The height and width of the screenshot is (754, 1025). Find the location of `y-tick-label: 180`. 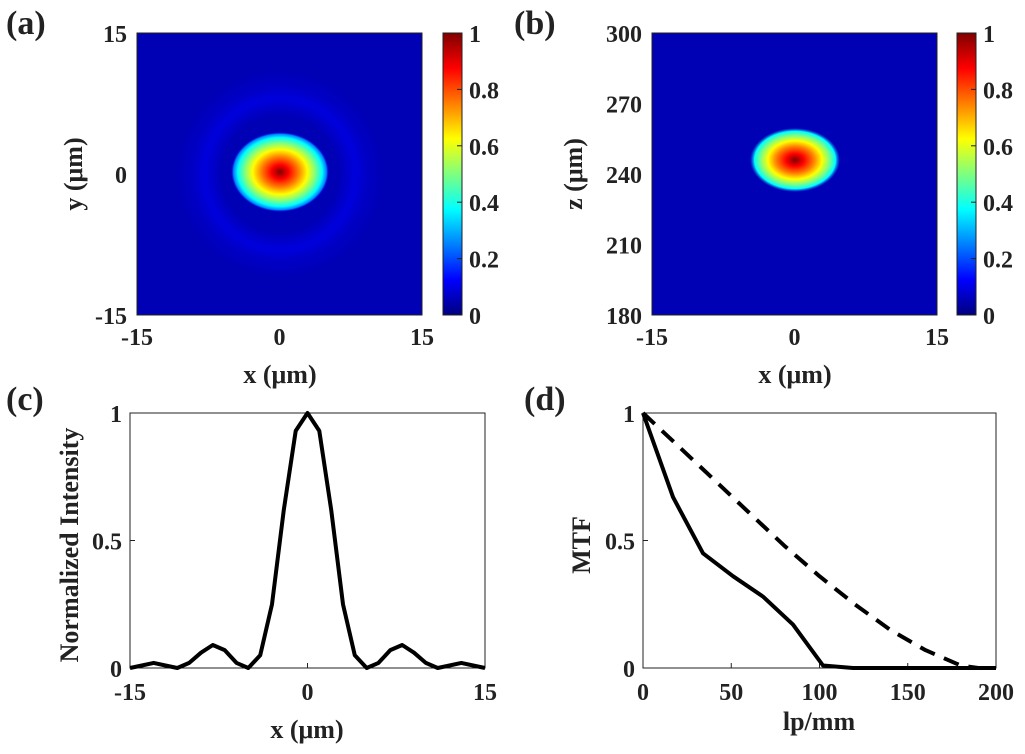

y-tick-label: 180 is located at coordinates (624, 317).